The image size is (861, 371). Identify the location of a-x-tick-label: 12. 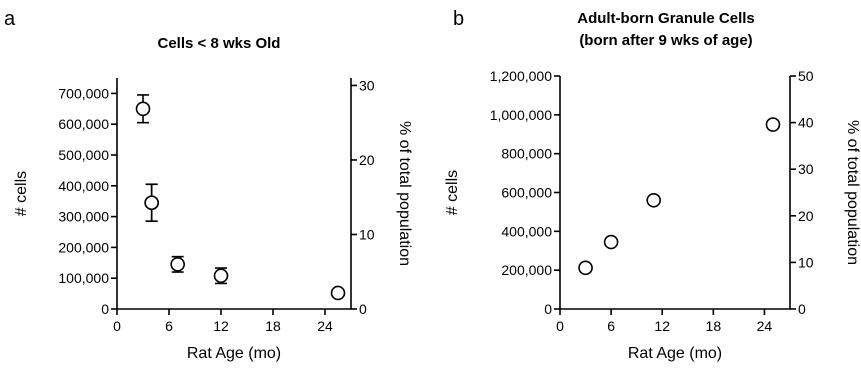
(221, 326).